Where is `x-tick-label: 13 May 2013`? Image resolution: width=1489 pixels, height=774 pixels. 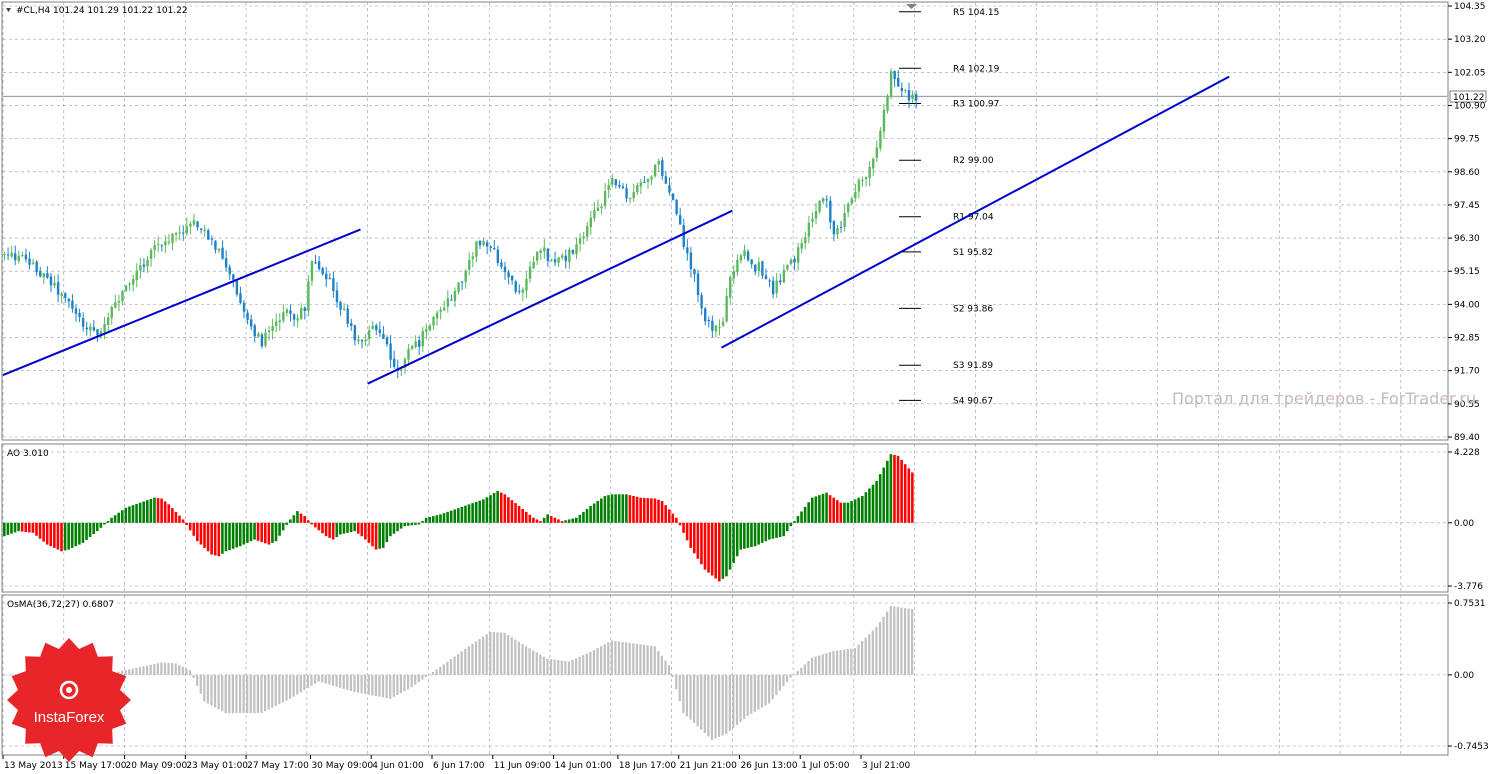 x-tick-label: 13 May 2013 is located at coordinates (33, 766).